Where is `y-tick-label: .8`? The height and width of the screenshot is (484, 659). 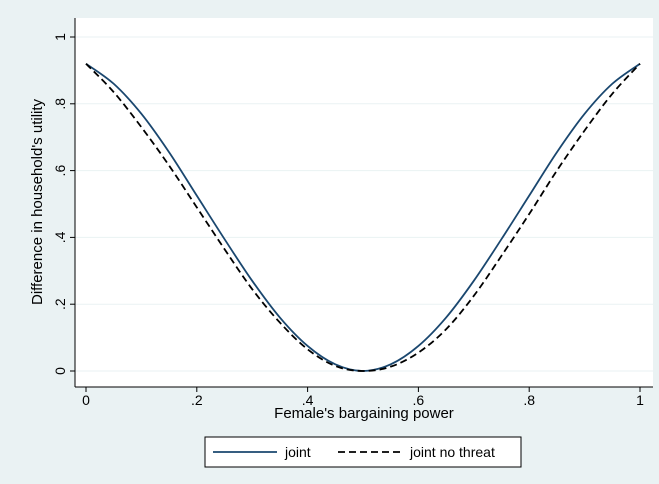 y-tick-label: .8 is located at coordinates (60, 104).